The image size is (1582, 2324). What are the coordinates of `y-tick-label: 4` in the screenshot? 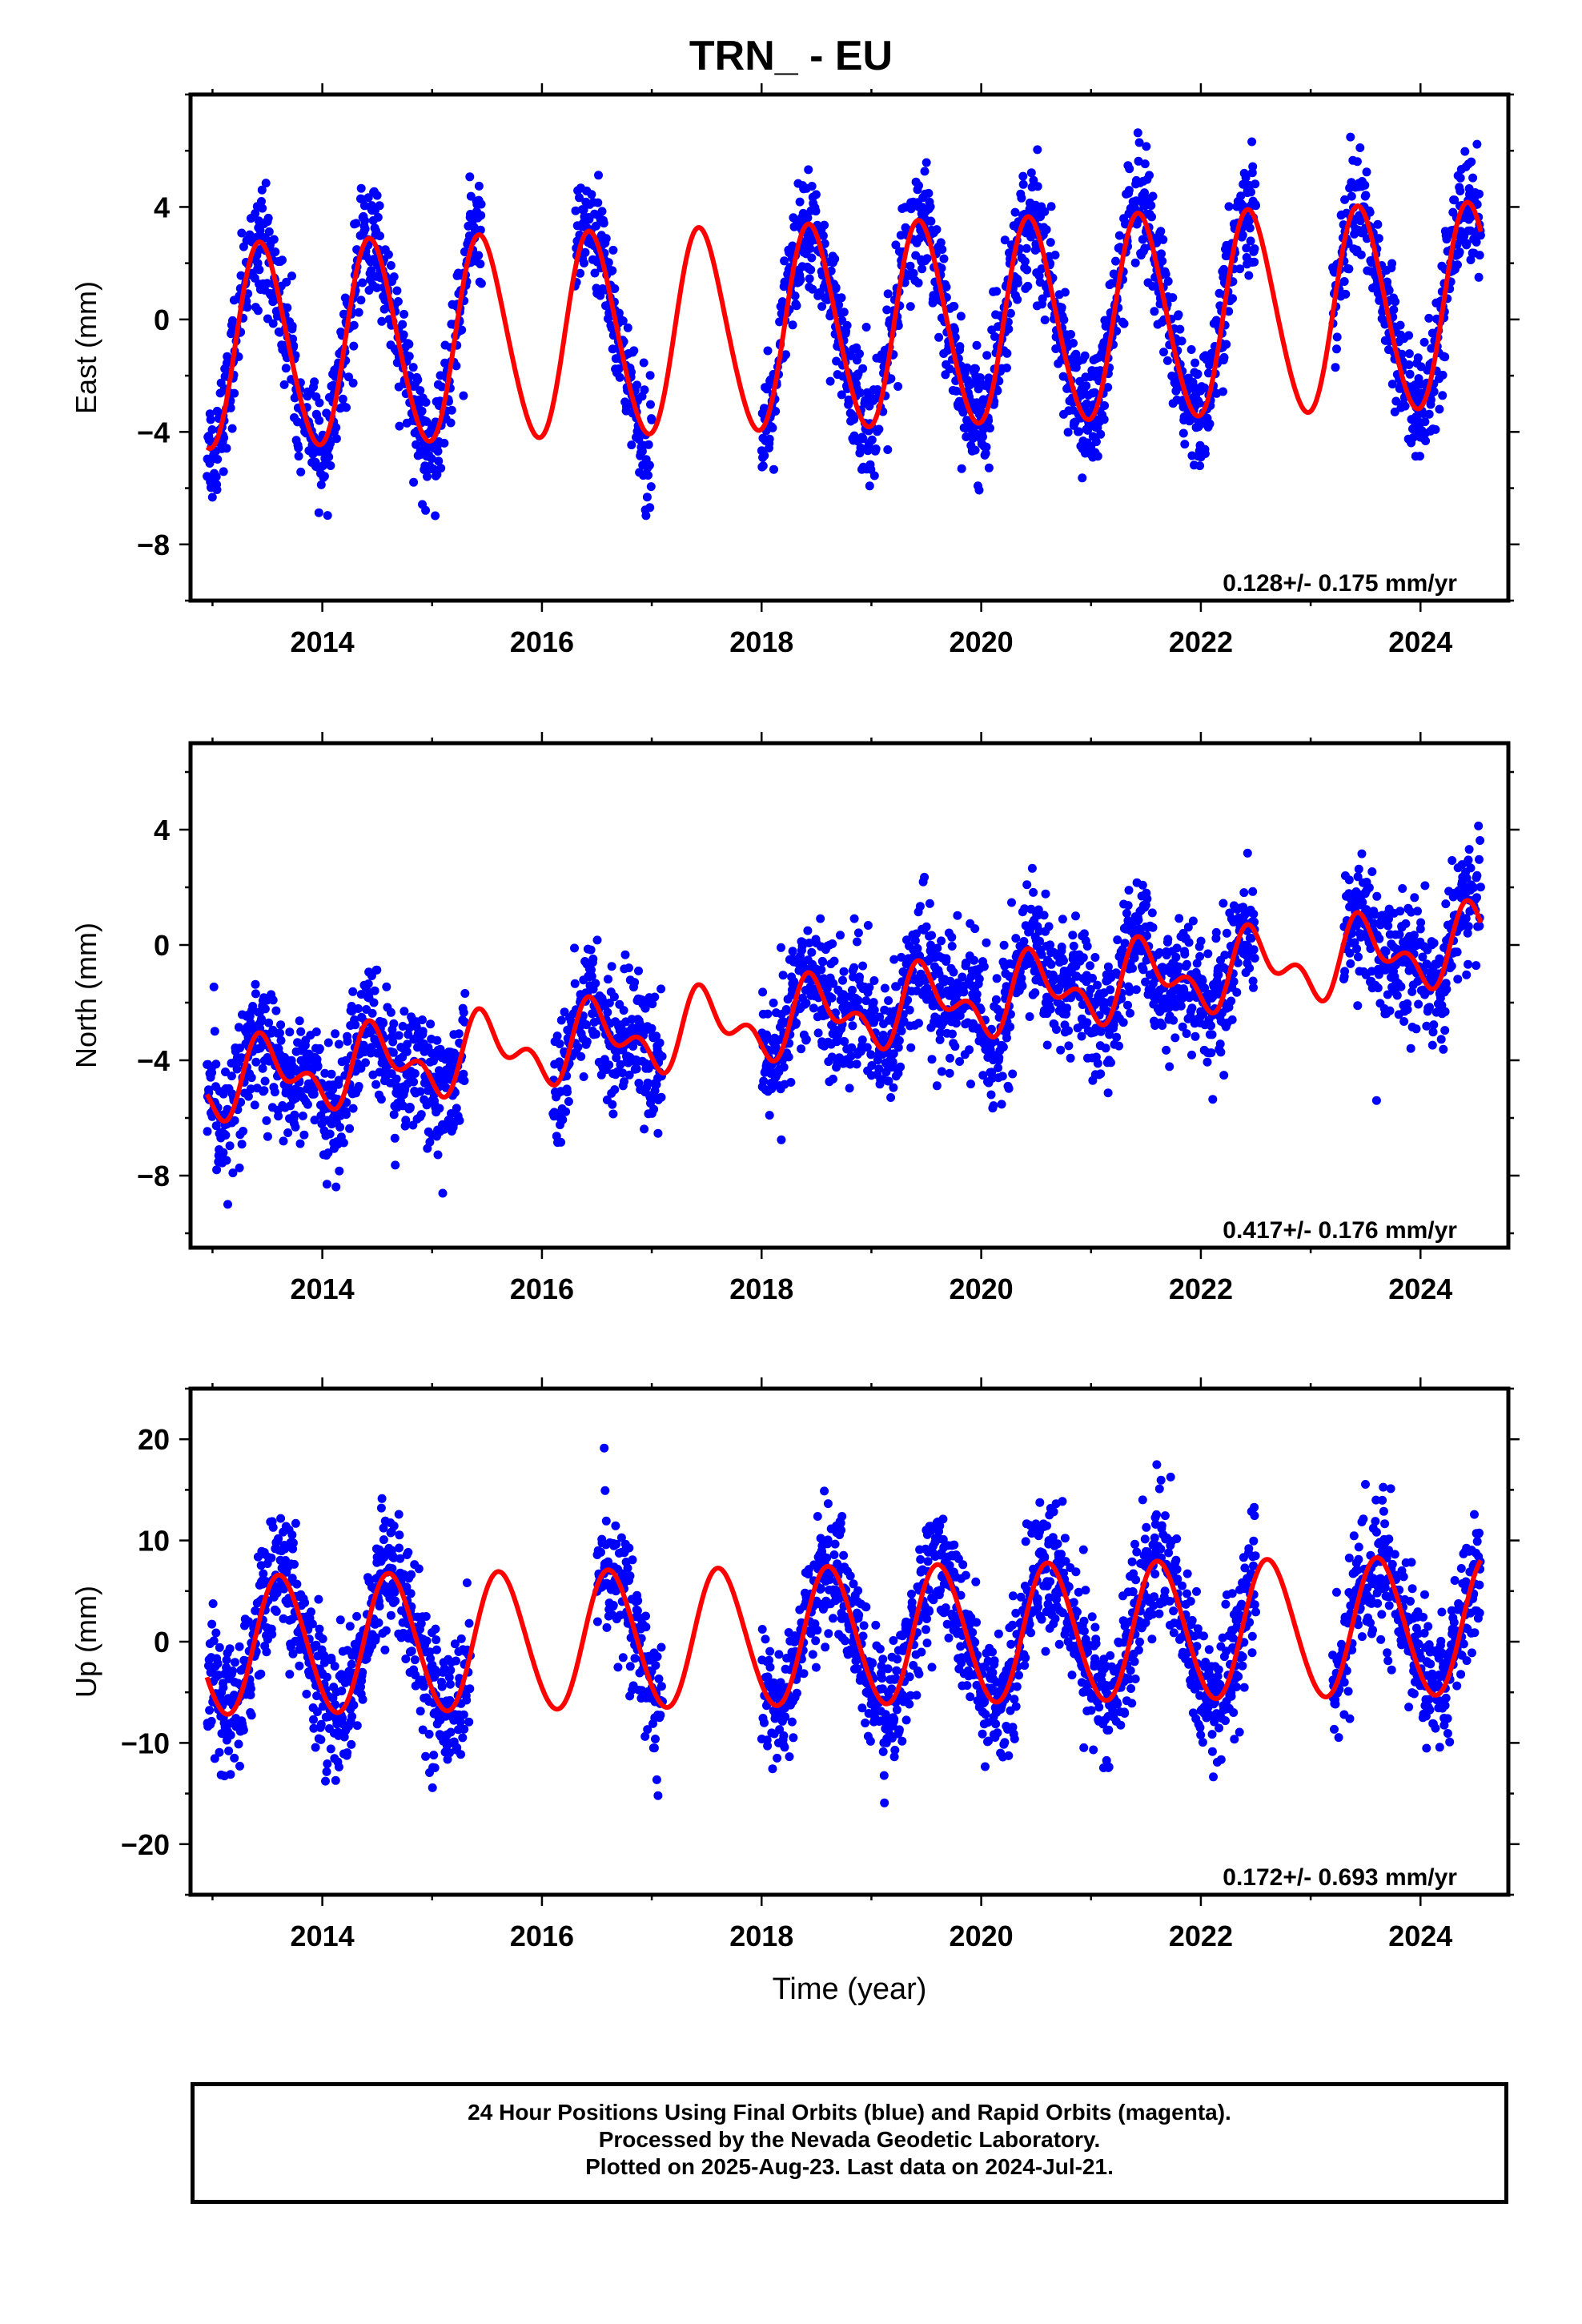 It's located at (162, 207).